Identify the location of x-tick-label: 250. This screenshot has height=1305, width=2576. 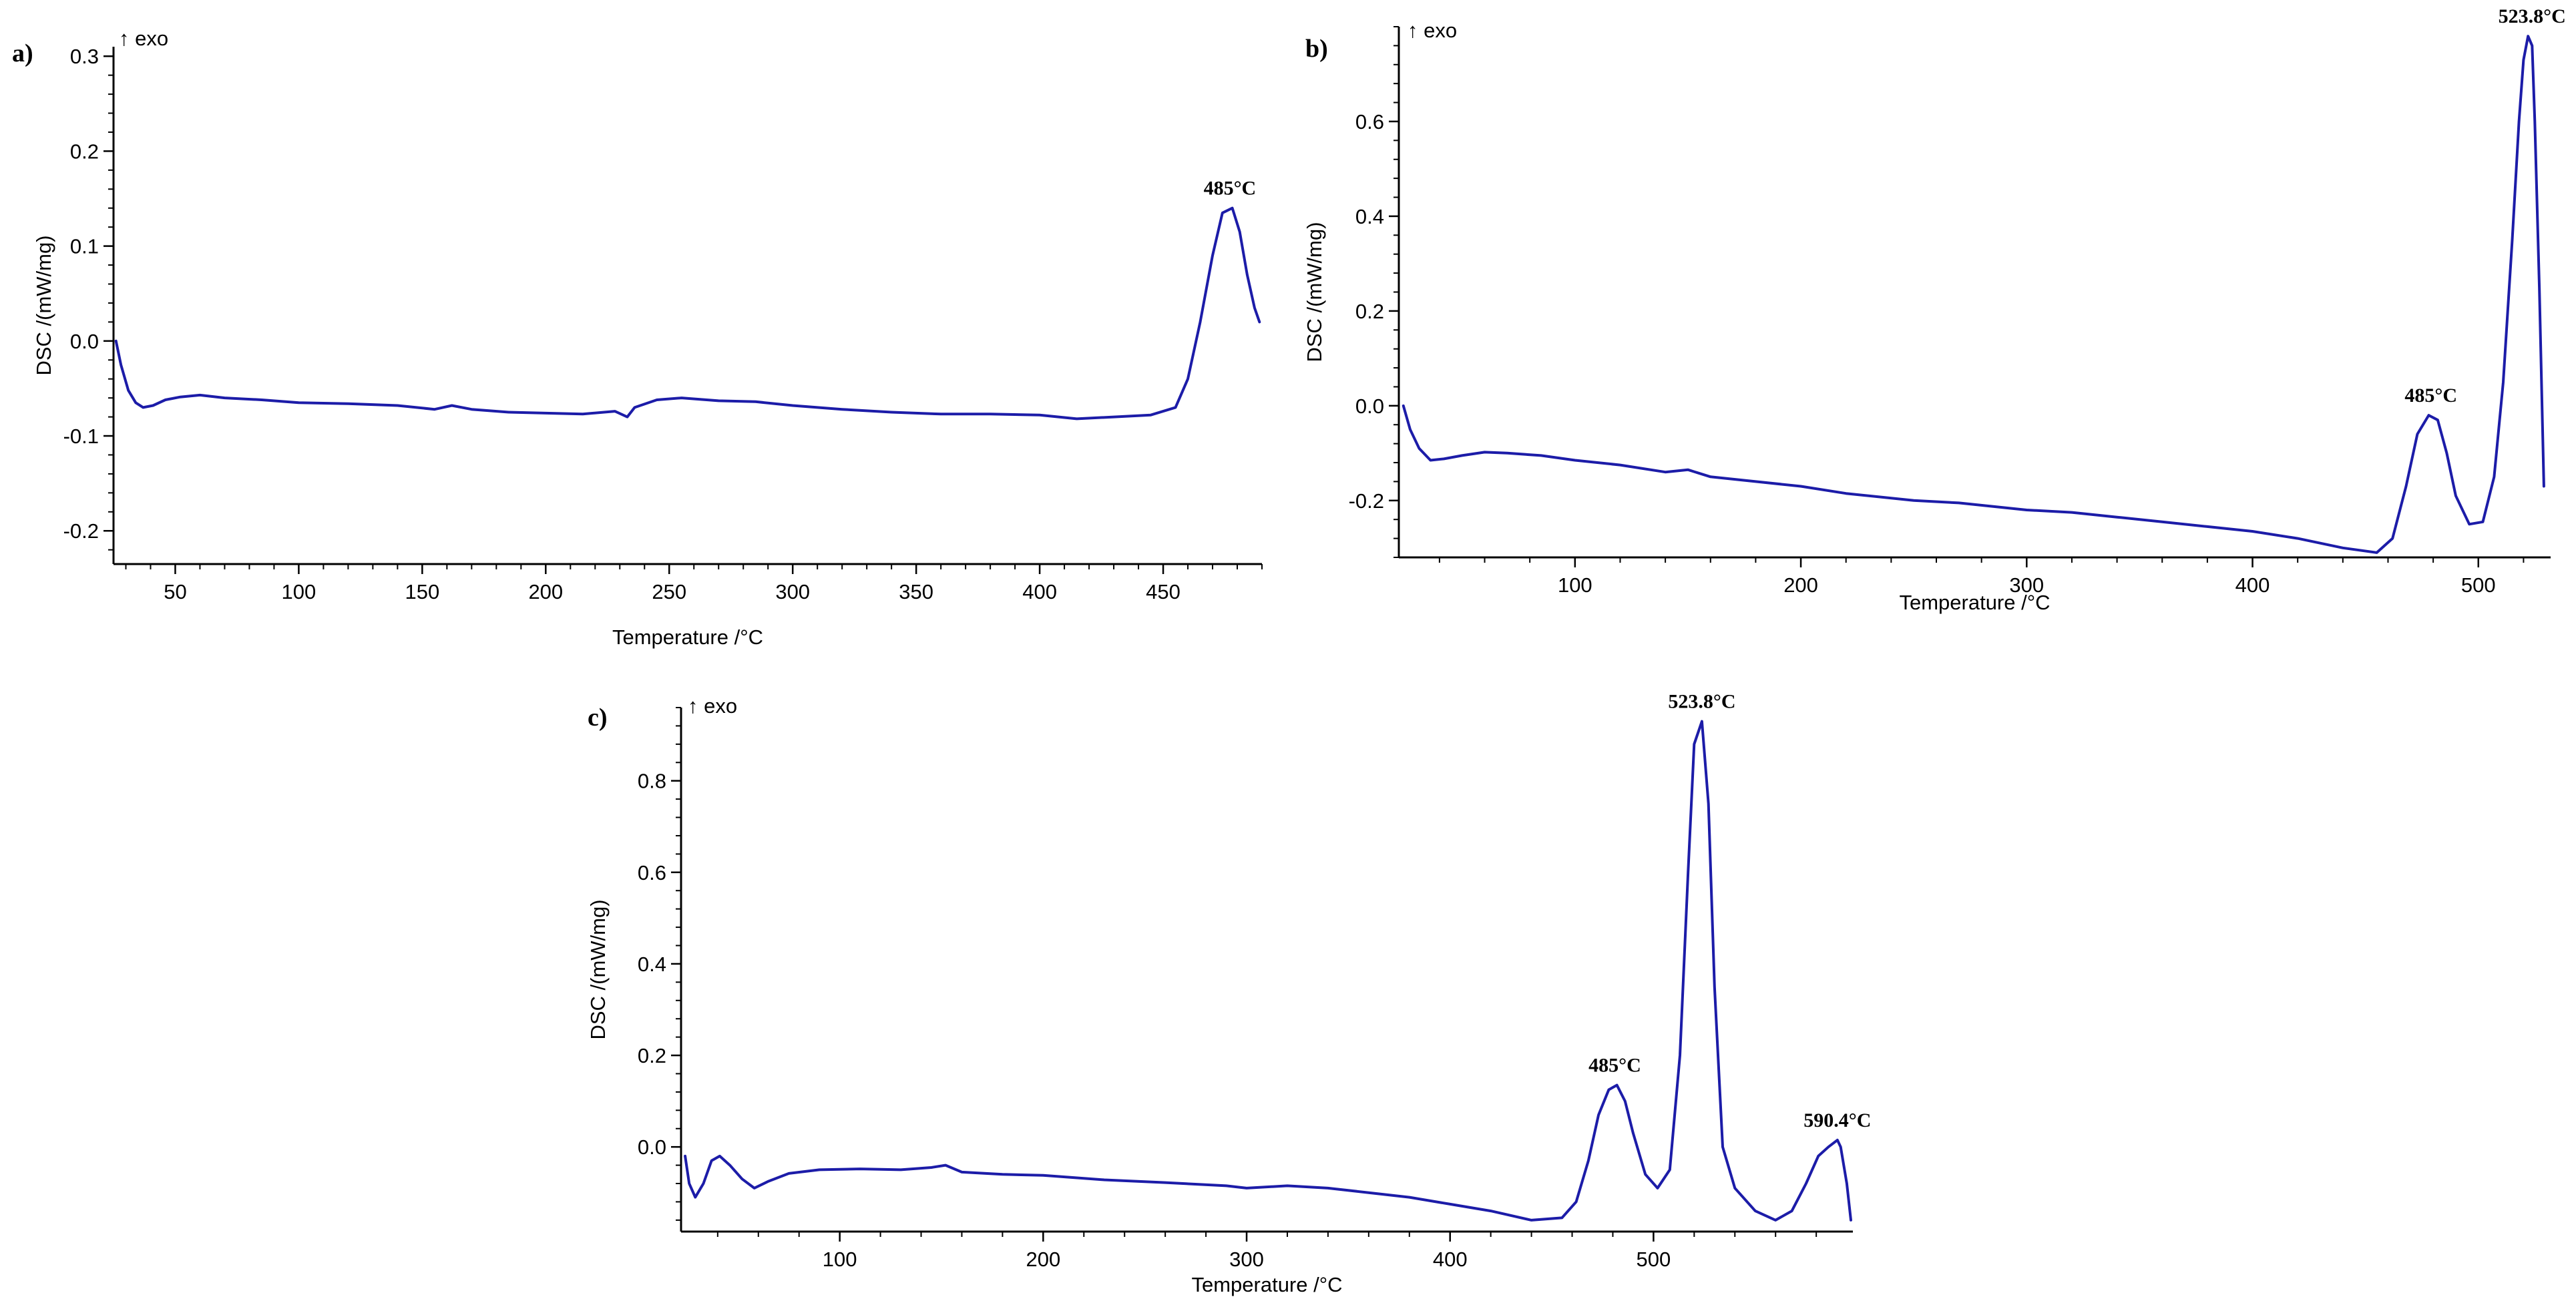
(669, 591).